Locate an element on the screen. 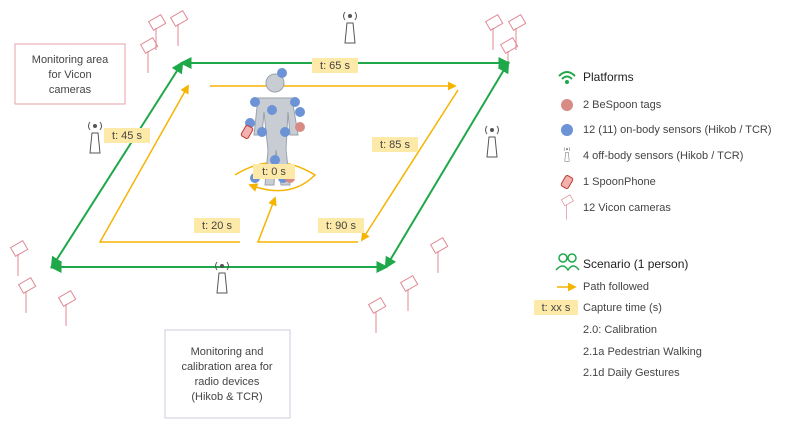 The image size is (800, 426). area-text: for Vicon is located at coordinates (69, 75).